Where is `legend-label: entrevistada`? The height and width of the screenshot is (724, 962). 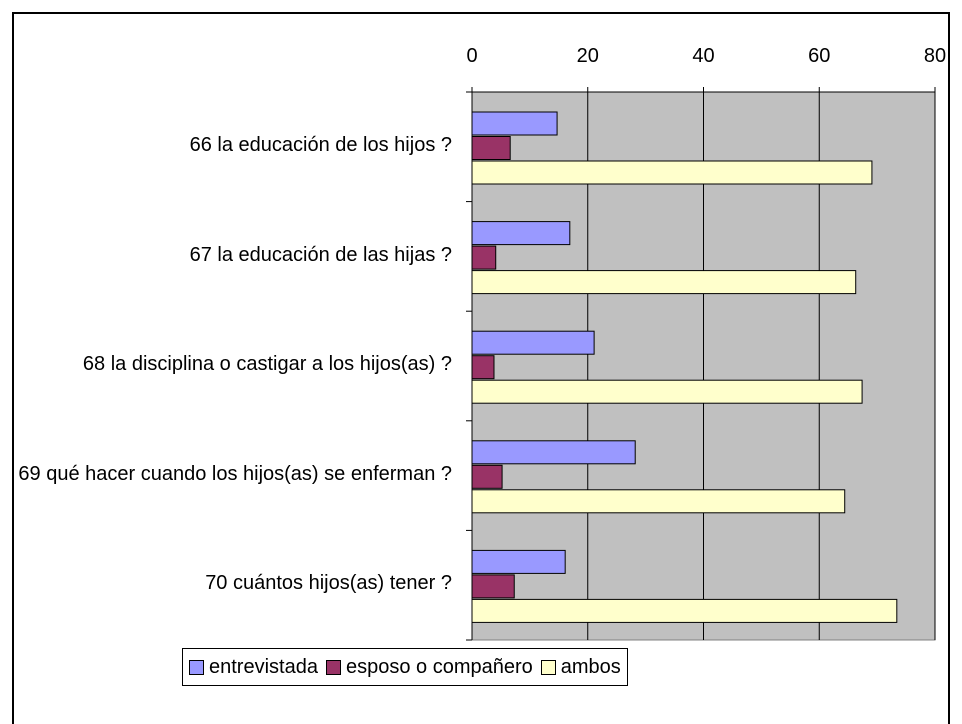 legend-label: entrevistada is located at coordinates (263, 666).